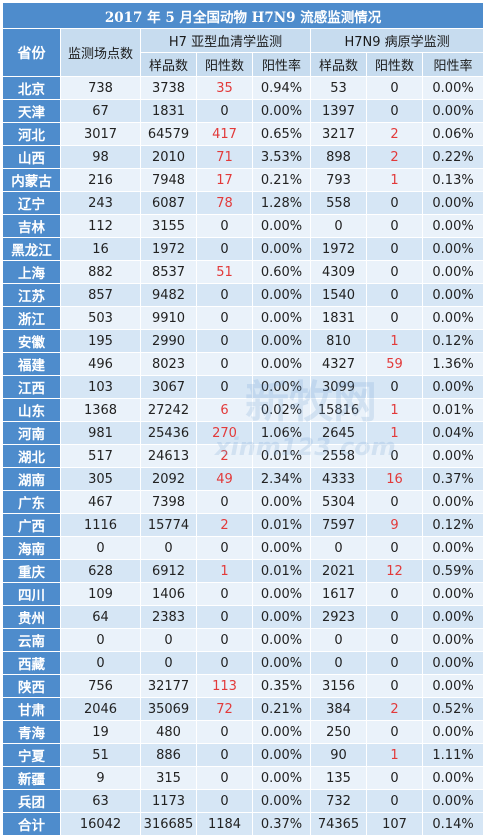  What do you see at coordinates (243, 295) in the screenshot?
I see `table-row: 江苏 857 9482 0 0.00% 1540 0 0.00%` at bounding box center [243, 295].